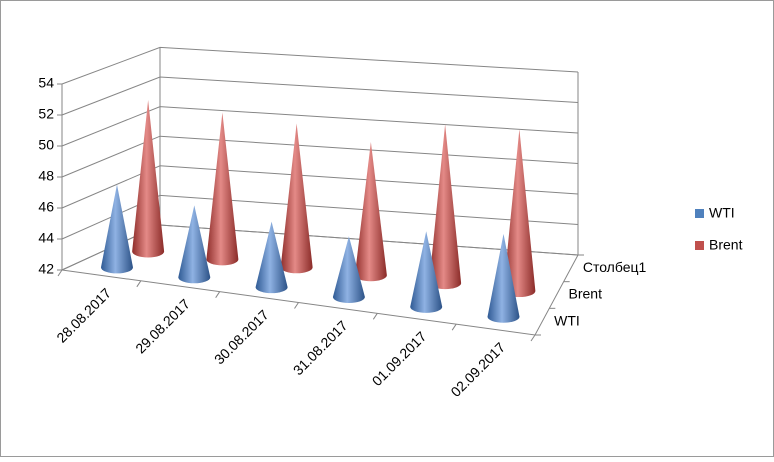 This screenshot has height=462, width=774. What do you see at coordinates (719, 229) in the screenshot?
I see `legend: WTI Brent` at bounding box center [719, 229].